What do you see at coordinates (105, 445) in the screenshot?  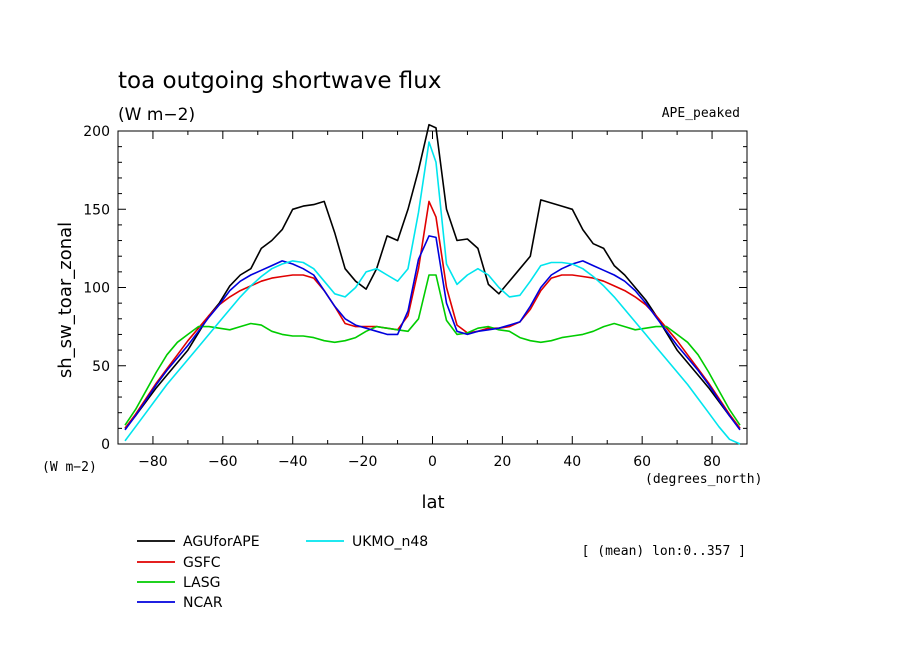 I see `y-tick-label: 0` at bounding box center [105, 445].